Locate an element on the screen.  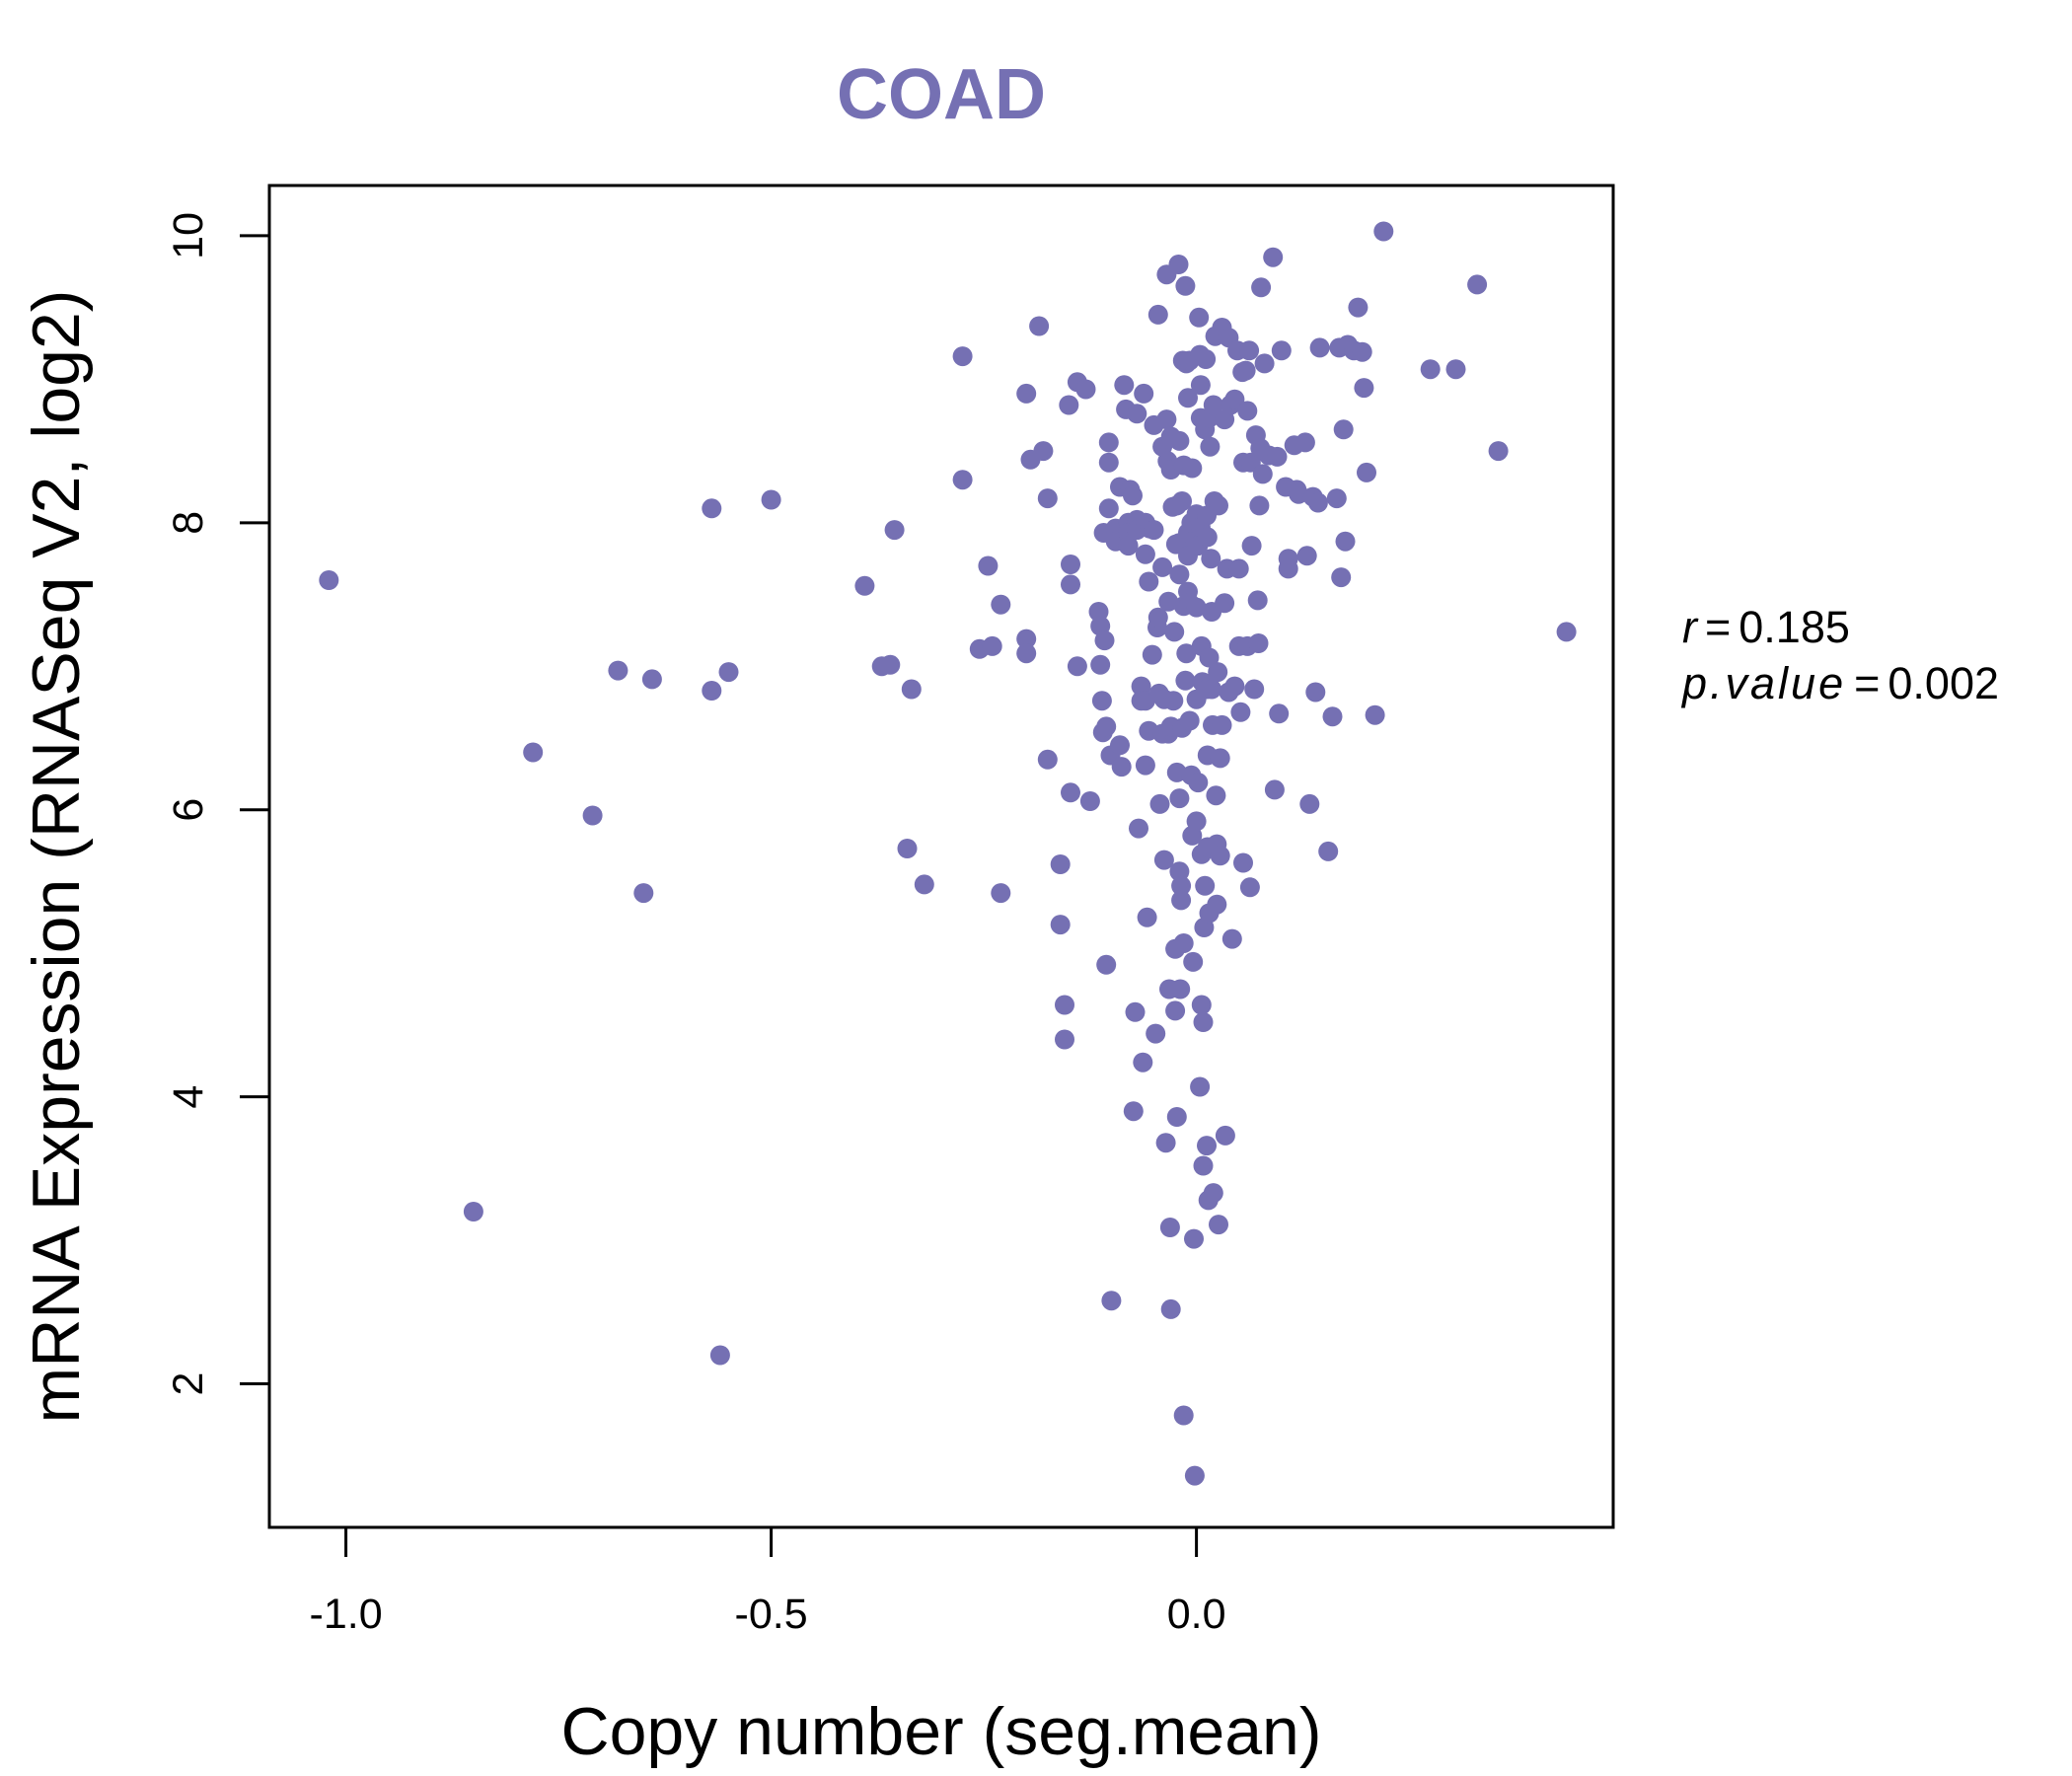
p-value-stat: p.value = 0.002 is located at coordinates (1840, 683).